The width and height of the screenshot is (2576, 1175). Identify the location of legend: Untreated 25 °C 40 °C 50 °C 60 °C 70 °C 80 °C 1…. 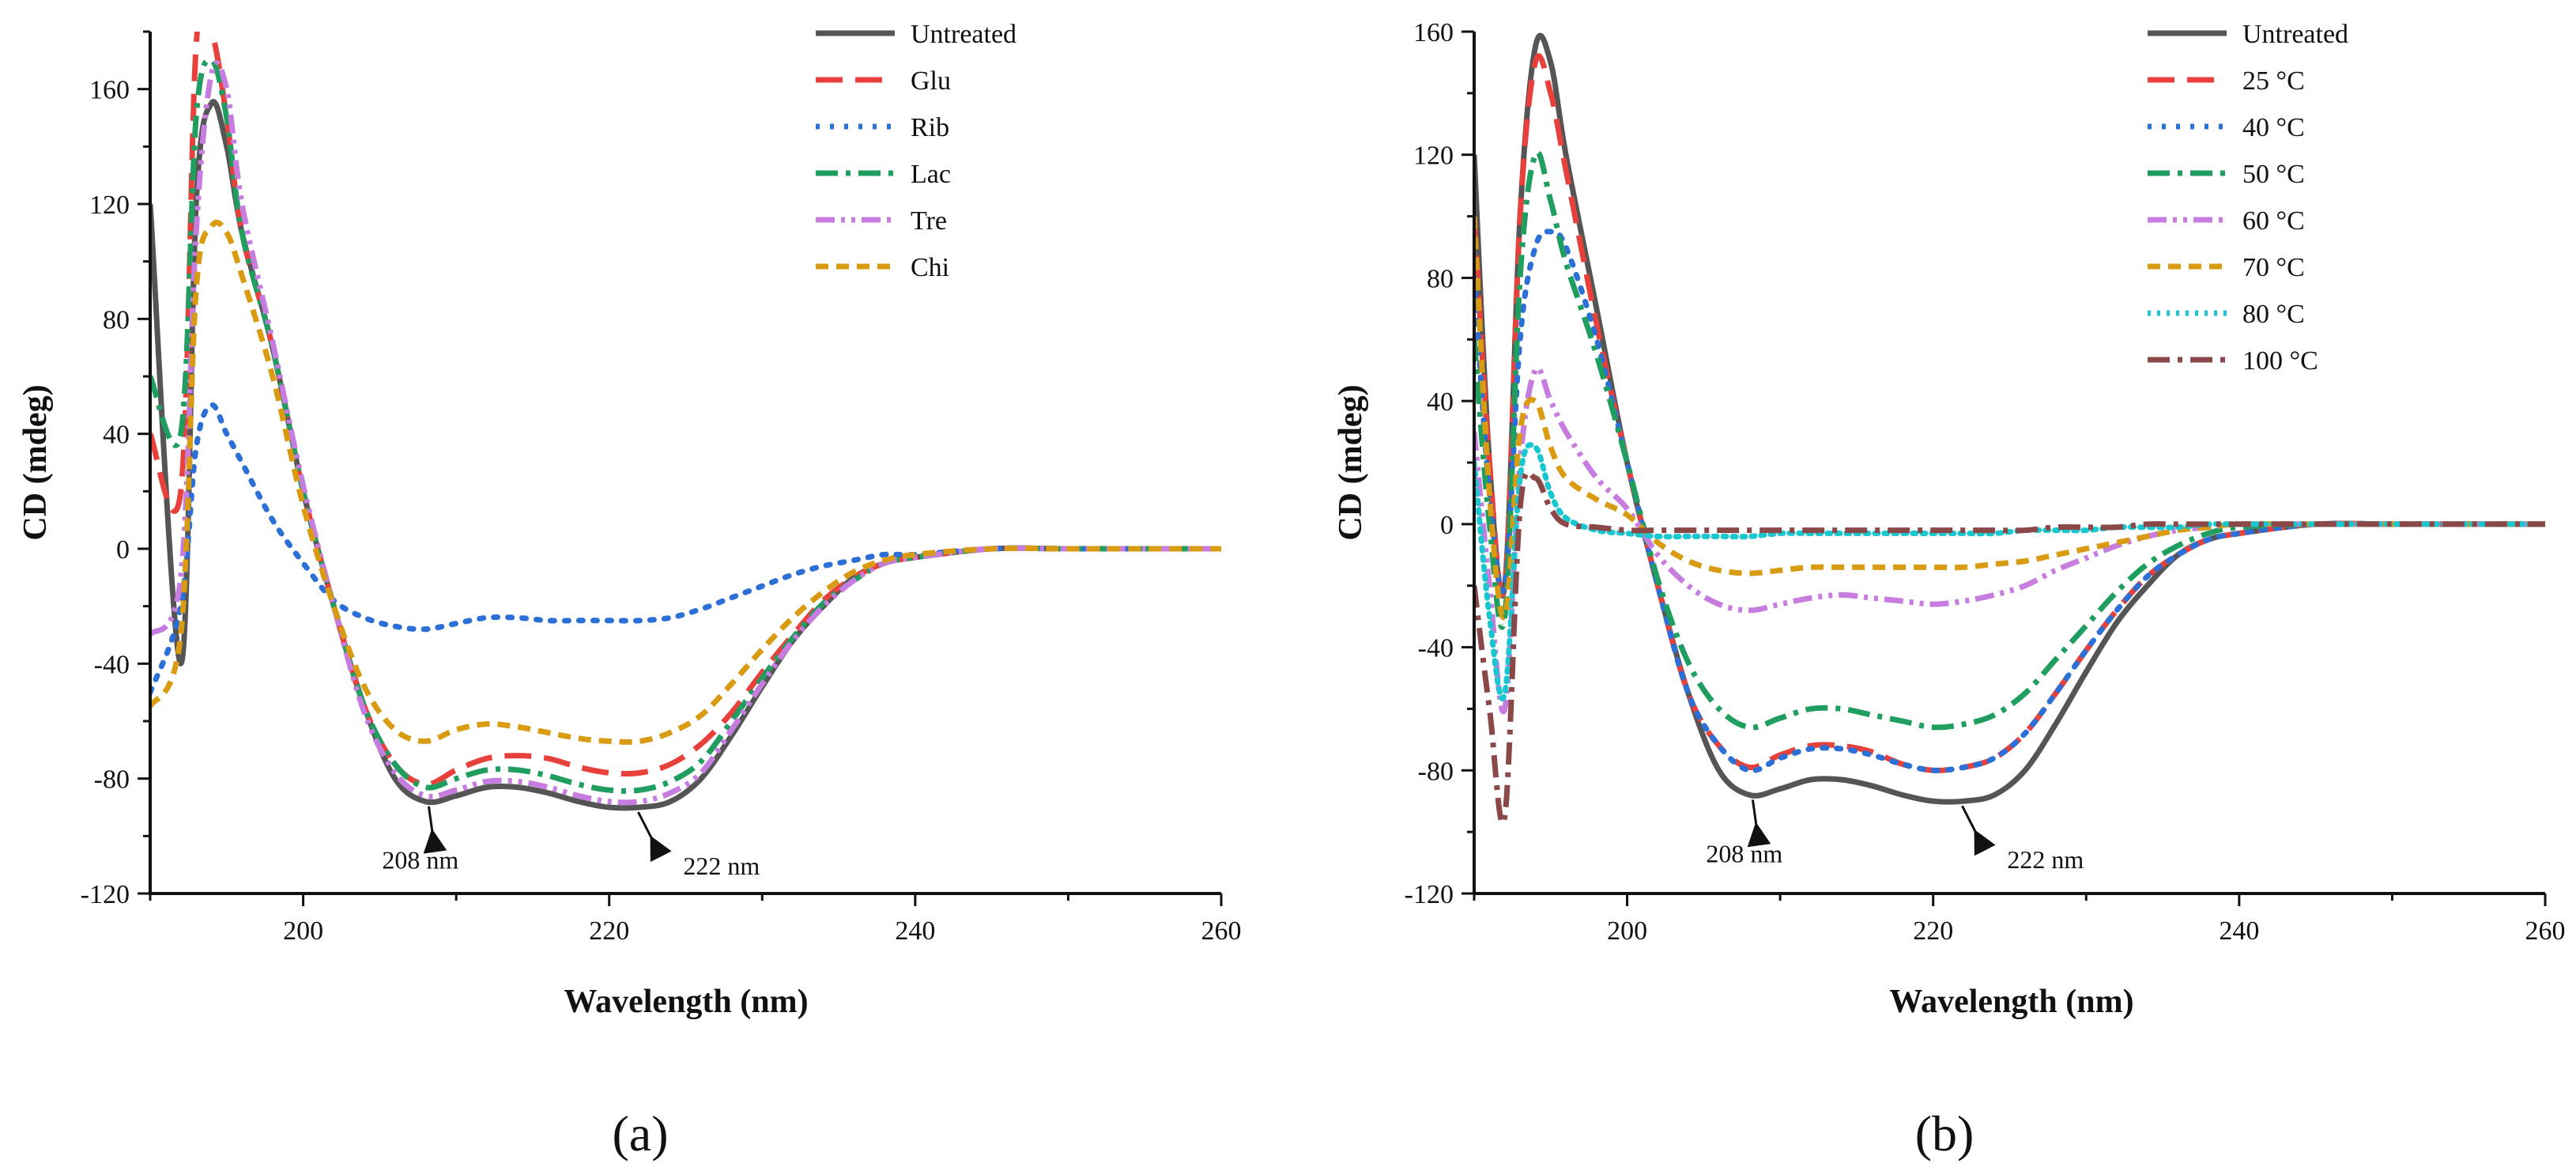
(2248, 198).